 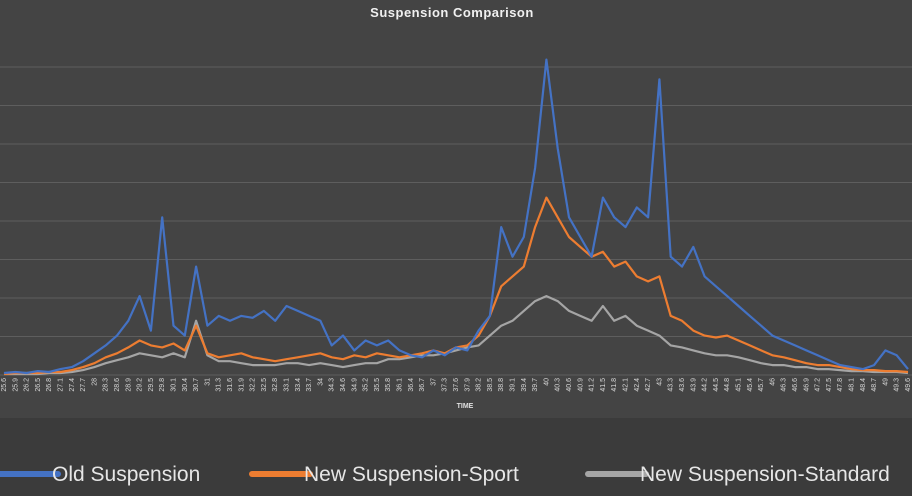 I want to click on legend-item: New Suspension-Standard, so click(x=737, y=474).